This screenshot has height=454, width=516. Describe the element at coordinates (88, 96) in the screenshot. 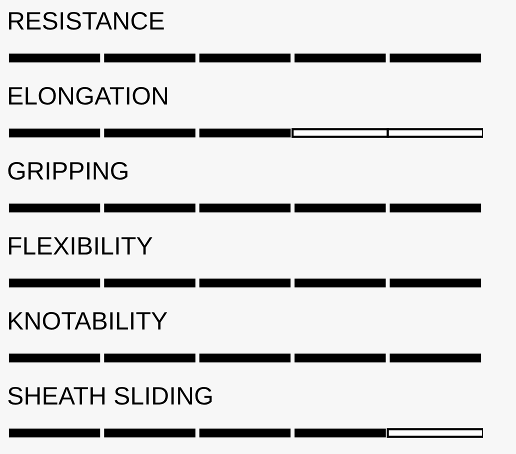

I see `y-tick-label: ELONGATION` at that location.